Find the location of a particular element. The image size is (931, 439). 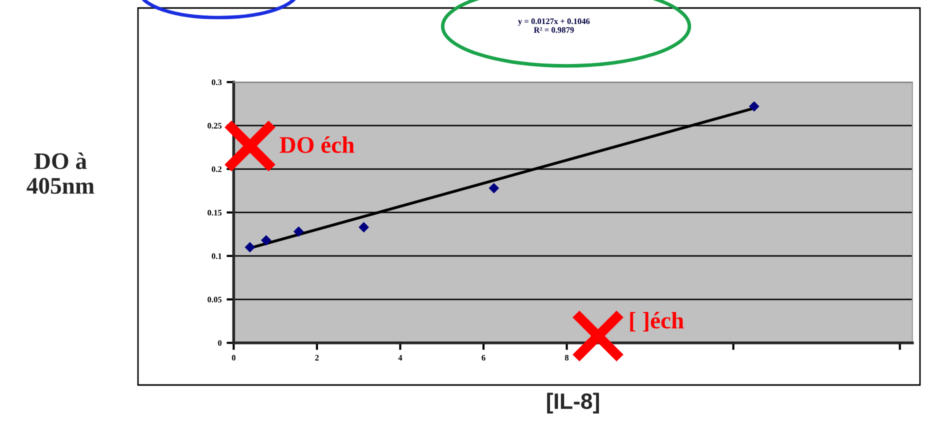

x-tick-label: 8 is located at coordinates (566, 357).